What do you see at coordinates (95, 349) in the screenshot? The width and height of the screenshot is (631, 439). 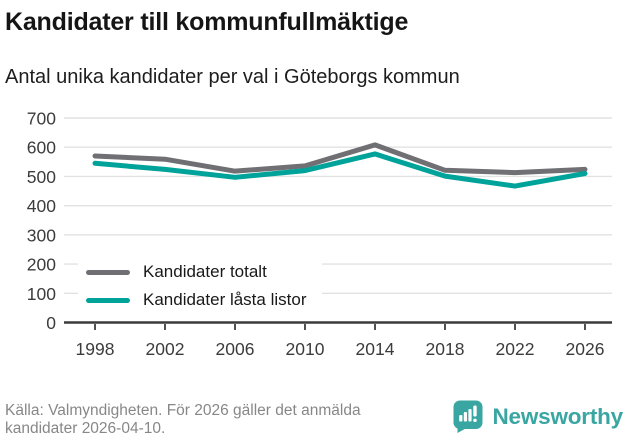 I see `x-tick-label: 1998` at bounding box center [95, 349].